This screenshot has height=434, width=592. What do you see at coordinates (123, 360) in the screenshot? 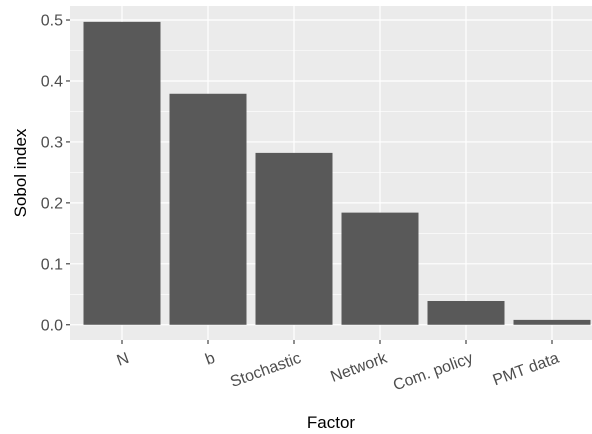
I see `x-tick-label: N` at bounding box center [123, 360].